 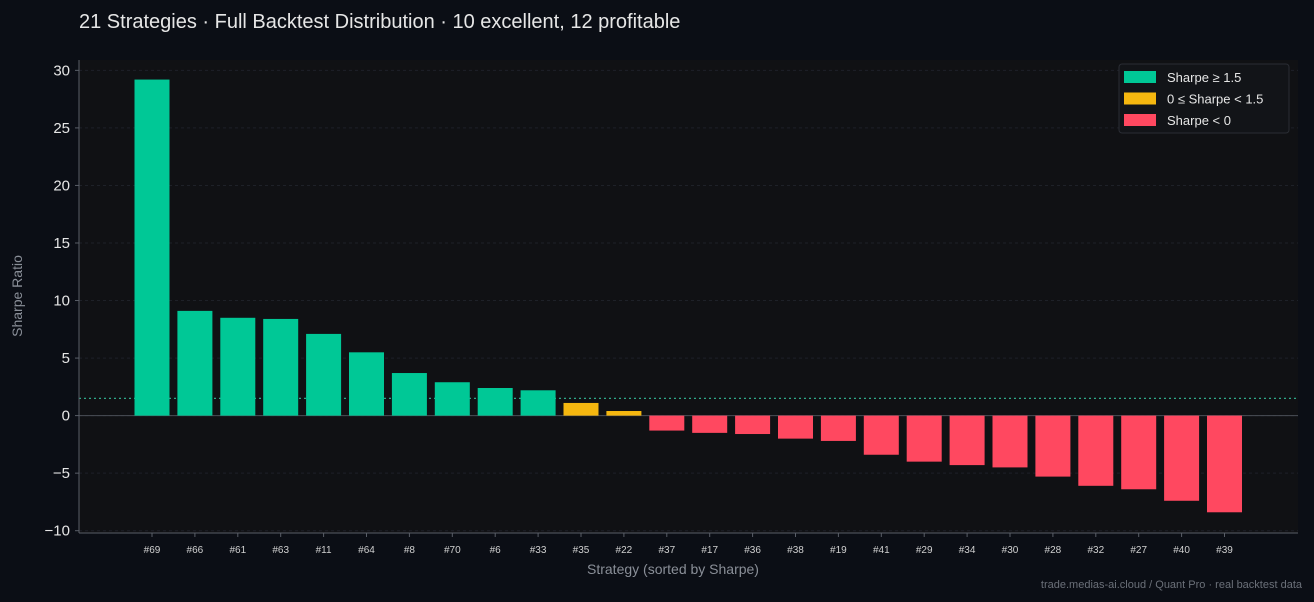 I want to click on y-tick-label: 10, so click(x=61, y=301).